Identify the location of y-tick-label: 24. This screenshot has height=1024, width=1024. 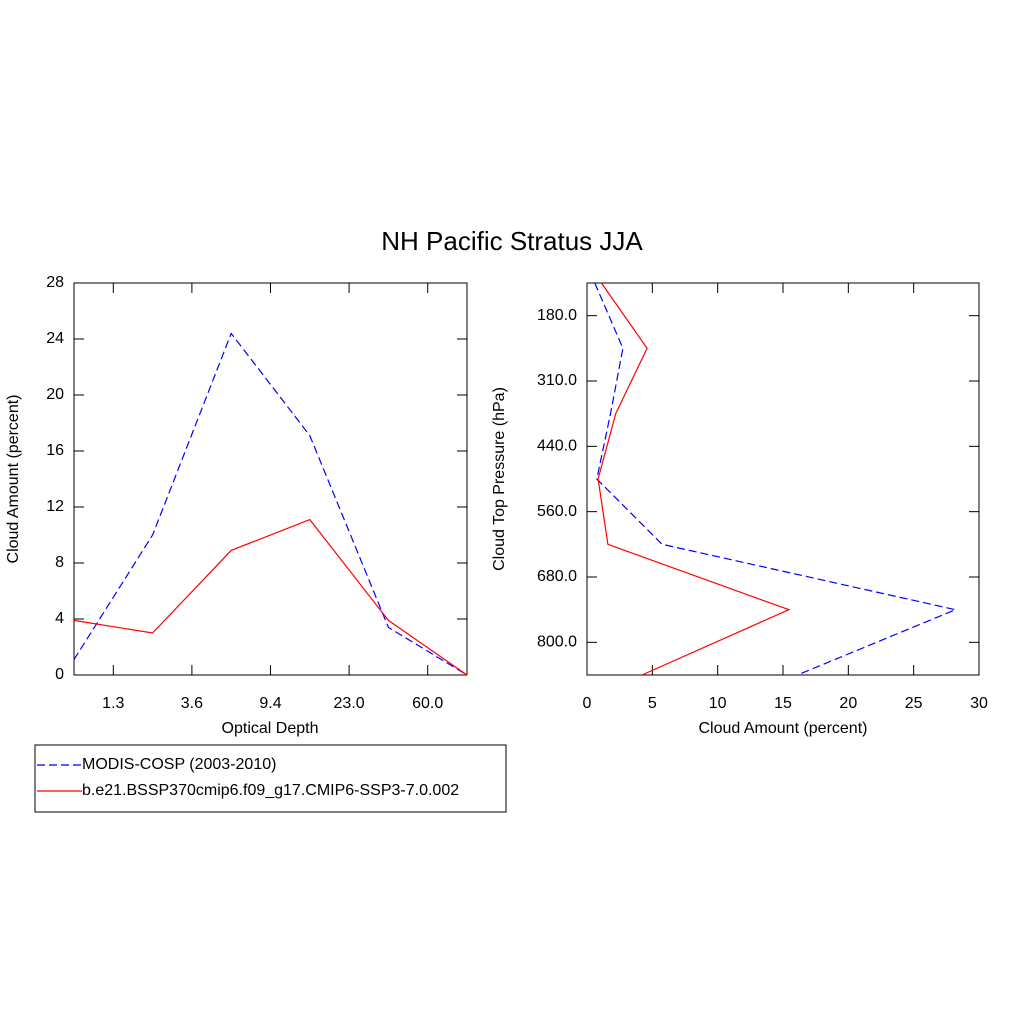
(55, 338).